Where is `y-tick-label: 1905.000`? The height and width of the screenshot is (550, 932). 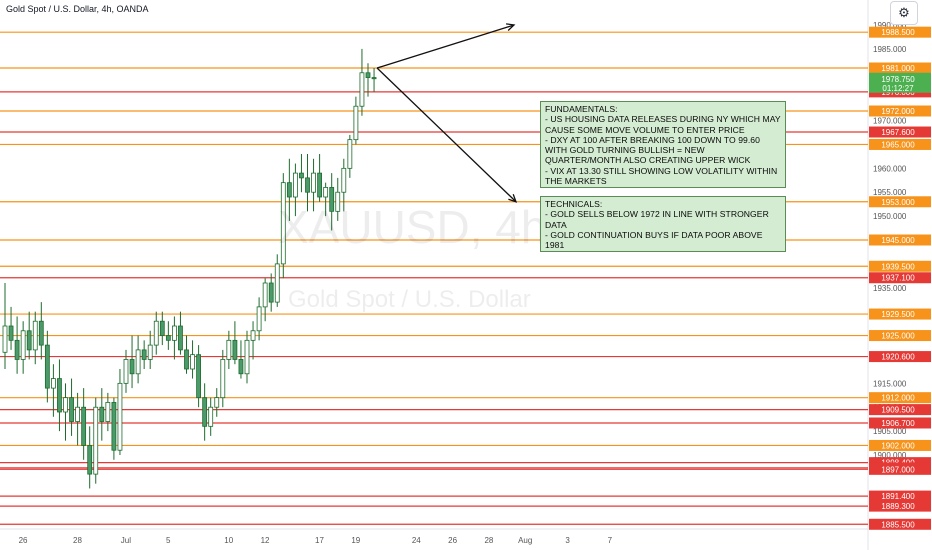
y-tick-label: 1905.000 is located at coordinates (890, 431).